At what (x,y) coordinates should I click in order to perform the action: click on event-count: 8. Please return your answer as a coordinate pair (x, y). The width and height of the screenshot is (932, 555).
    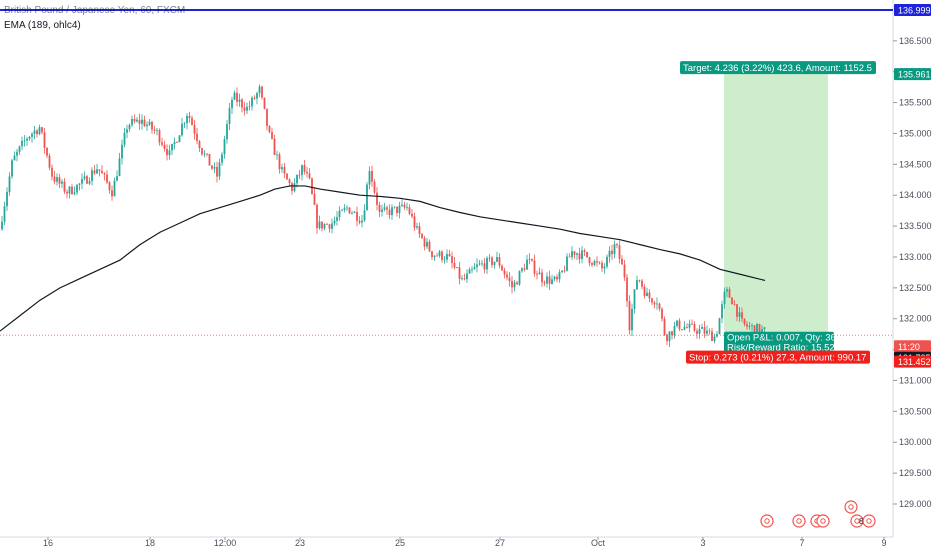
    Looking at the image, I should click on (861, 521).